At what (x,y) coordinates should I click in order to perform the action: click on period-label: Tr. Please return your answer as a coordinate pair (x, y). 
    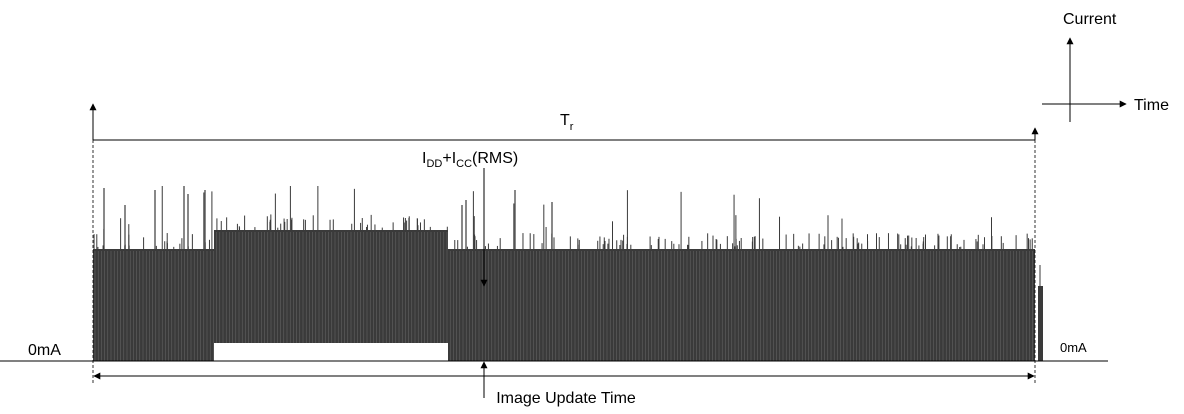
    Looking at the image, I should click on (567, 122).